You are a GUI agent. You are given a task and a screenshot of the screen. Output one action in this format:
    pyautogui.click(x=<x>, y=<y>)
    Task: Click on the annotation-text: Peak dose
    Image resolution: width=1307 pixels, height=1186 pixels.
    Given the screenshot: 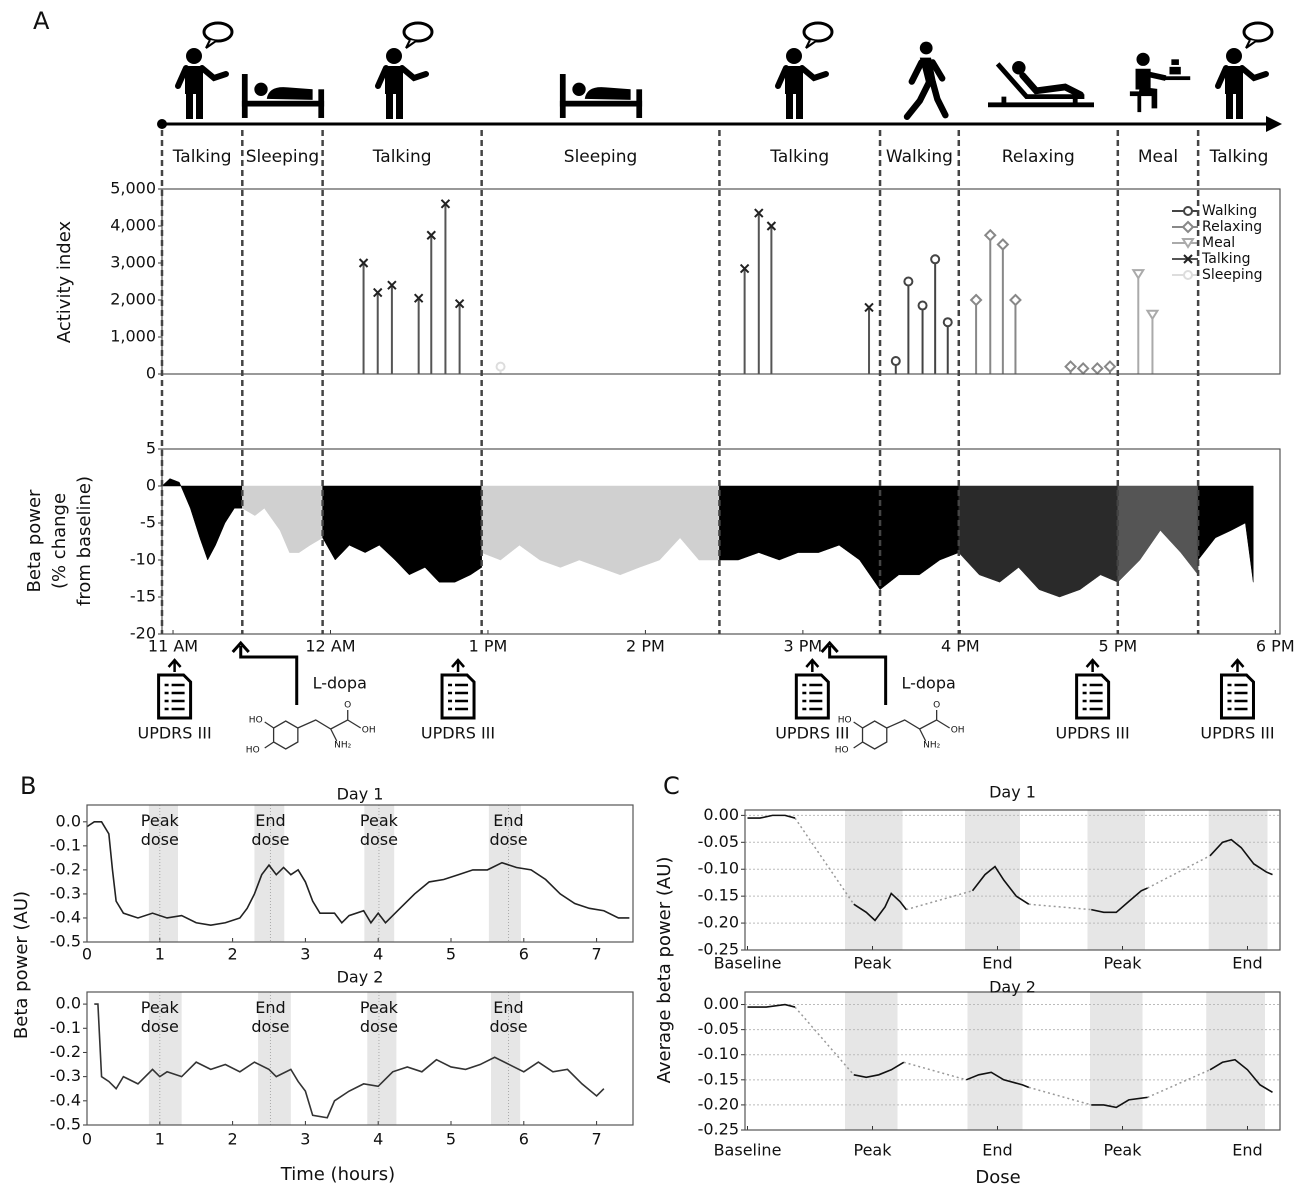 What is the action you would take?
    pyautogui.click(x=378, y=1017)
    